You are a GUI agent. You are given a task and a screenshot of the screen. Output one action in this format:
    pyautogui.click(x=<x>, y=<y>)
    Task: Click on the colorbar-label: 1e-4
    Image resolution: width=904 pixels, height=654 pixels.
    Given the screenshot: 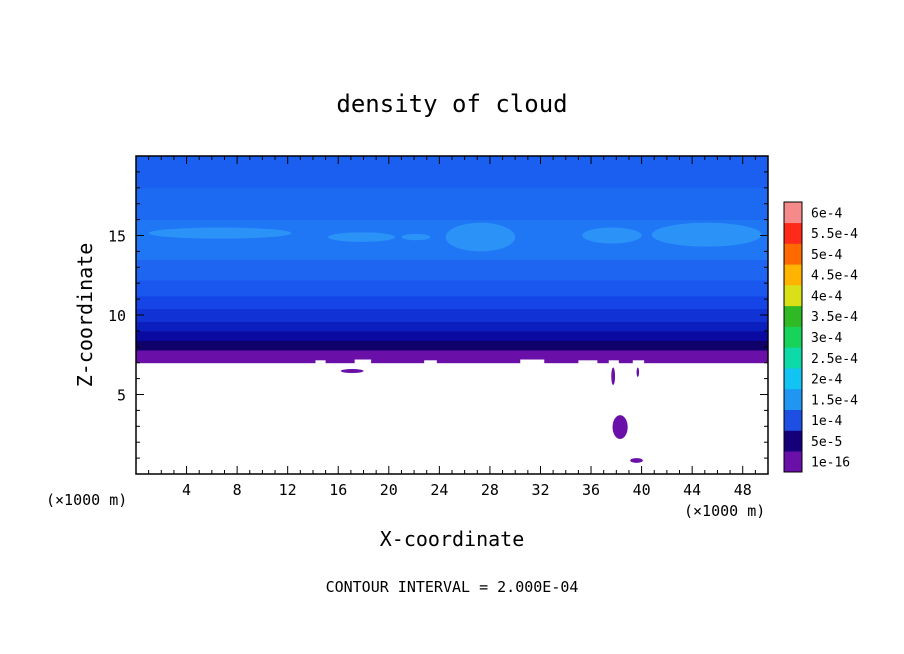 What is the action you would take?
    pyautogui.click(x=826, y=421)
    